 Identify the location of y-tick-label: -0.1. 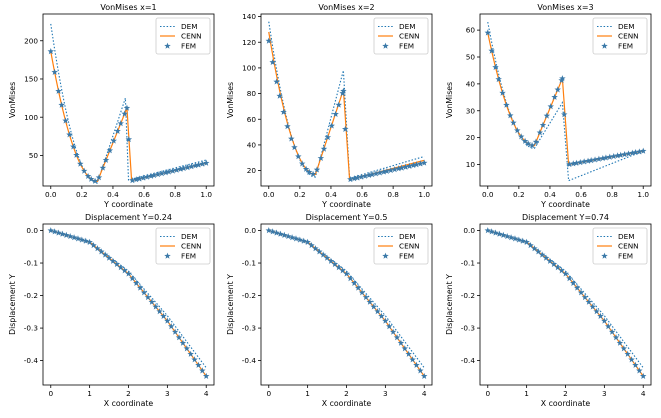
(468, 263).